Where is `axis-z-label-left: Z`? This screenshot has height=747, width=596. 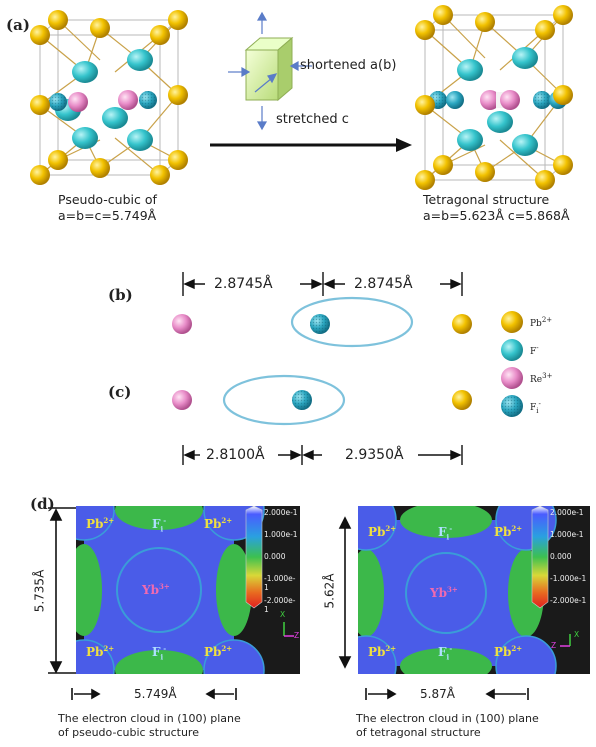 axis-z-label-left: Z is located at coordinates (297, 635).